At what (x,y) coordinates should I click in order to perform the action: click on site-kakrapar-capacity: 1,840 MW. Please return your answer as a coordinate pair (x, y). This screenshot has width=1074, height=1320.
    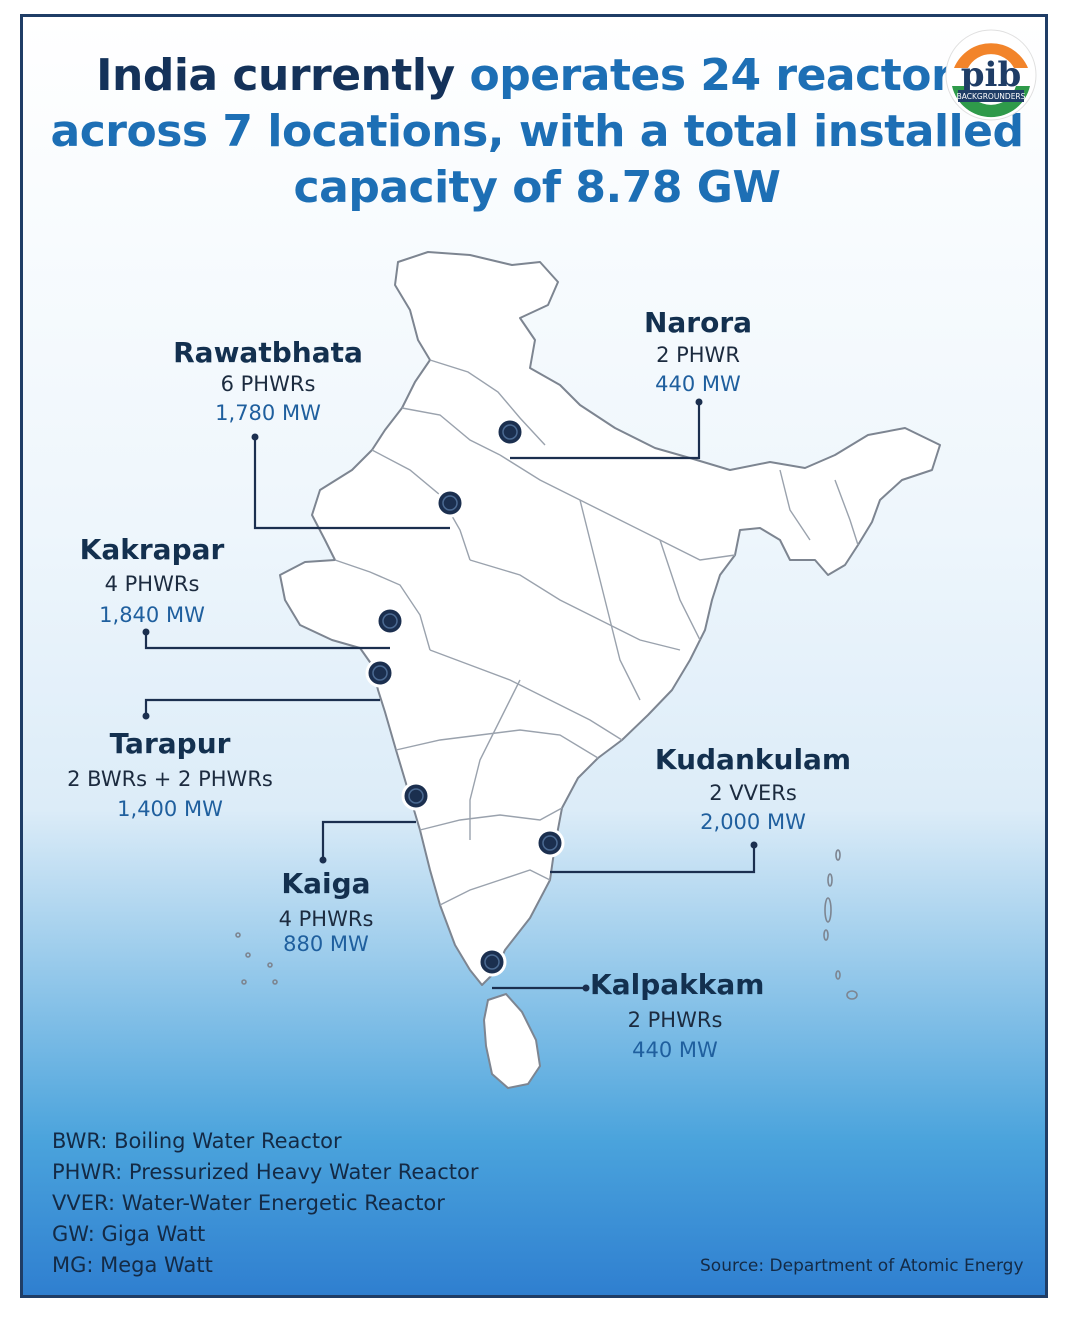
    Looking at the image, I should click on (152, 615).